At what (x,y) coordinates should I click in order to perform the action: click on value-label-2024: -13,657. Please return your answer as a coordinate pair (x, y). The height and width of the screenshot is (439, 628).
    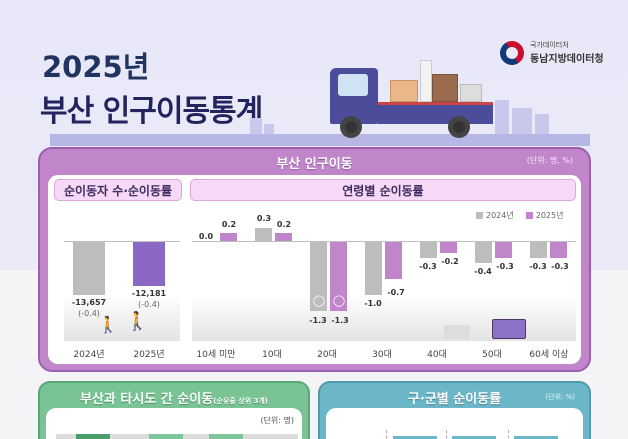
    Looking at the image, I should click on (89, 302).